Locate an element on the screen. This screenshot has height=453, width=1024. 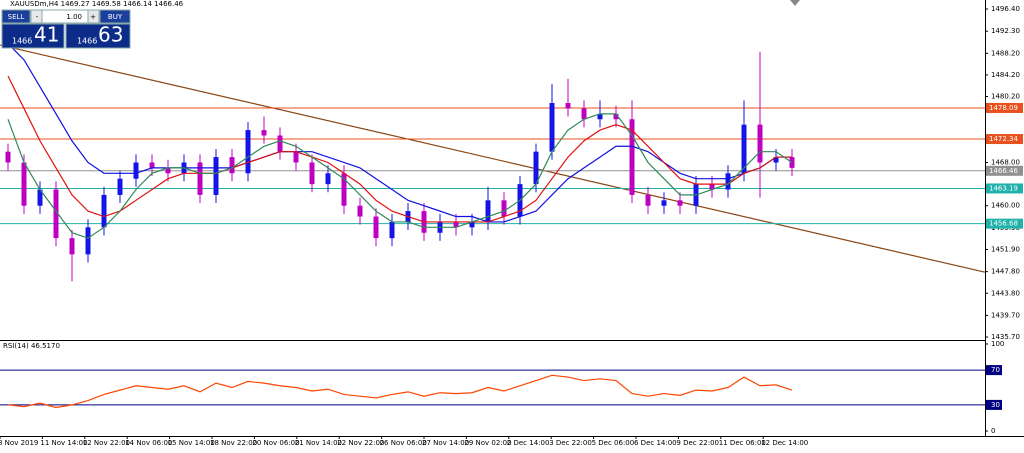
sell-button is located at coordinates (16, 16).